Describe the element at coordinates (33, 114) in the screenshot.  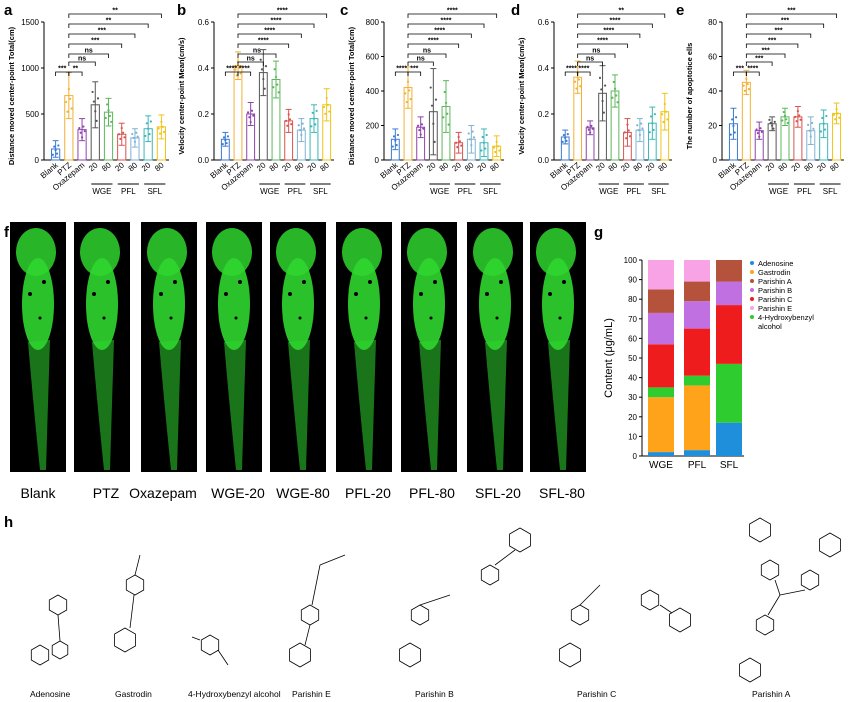
I see `y-tick-label: 500` at that location.